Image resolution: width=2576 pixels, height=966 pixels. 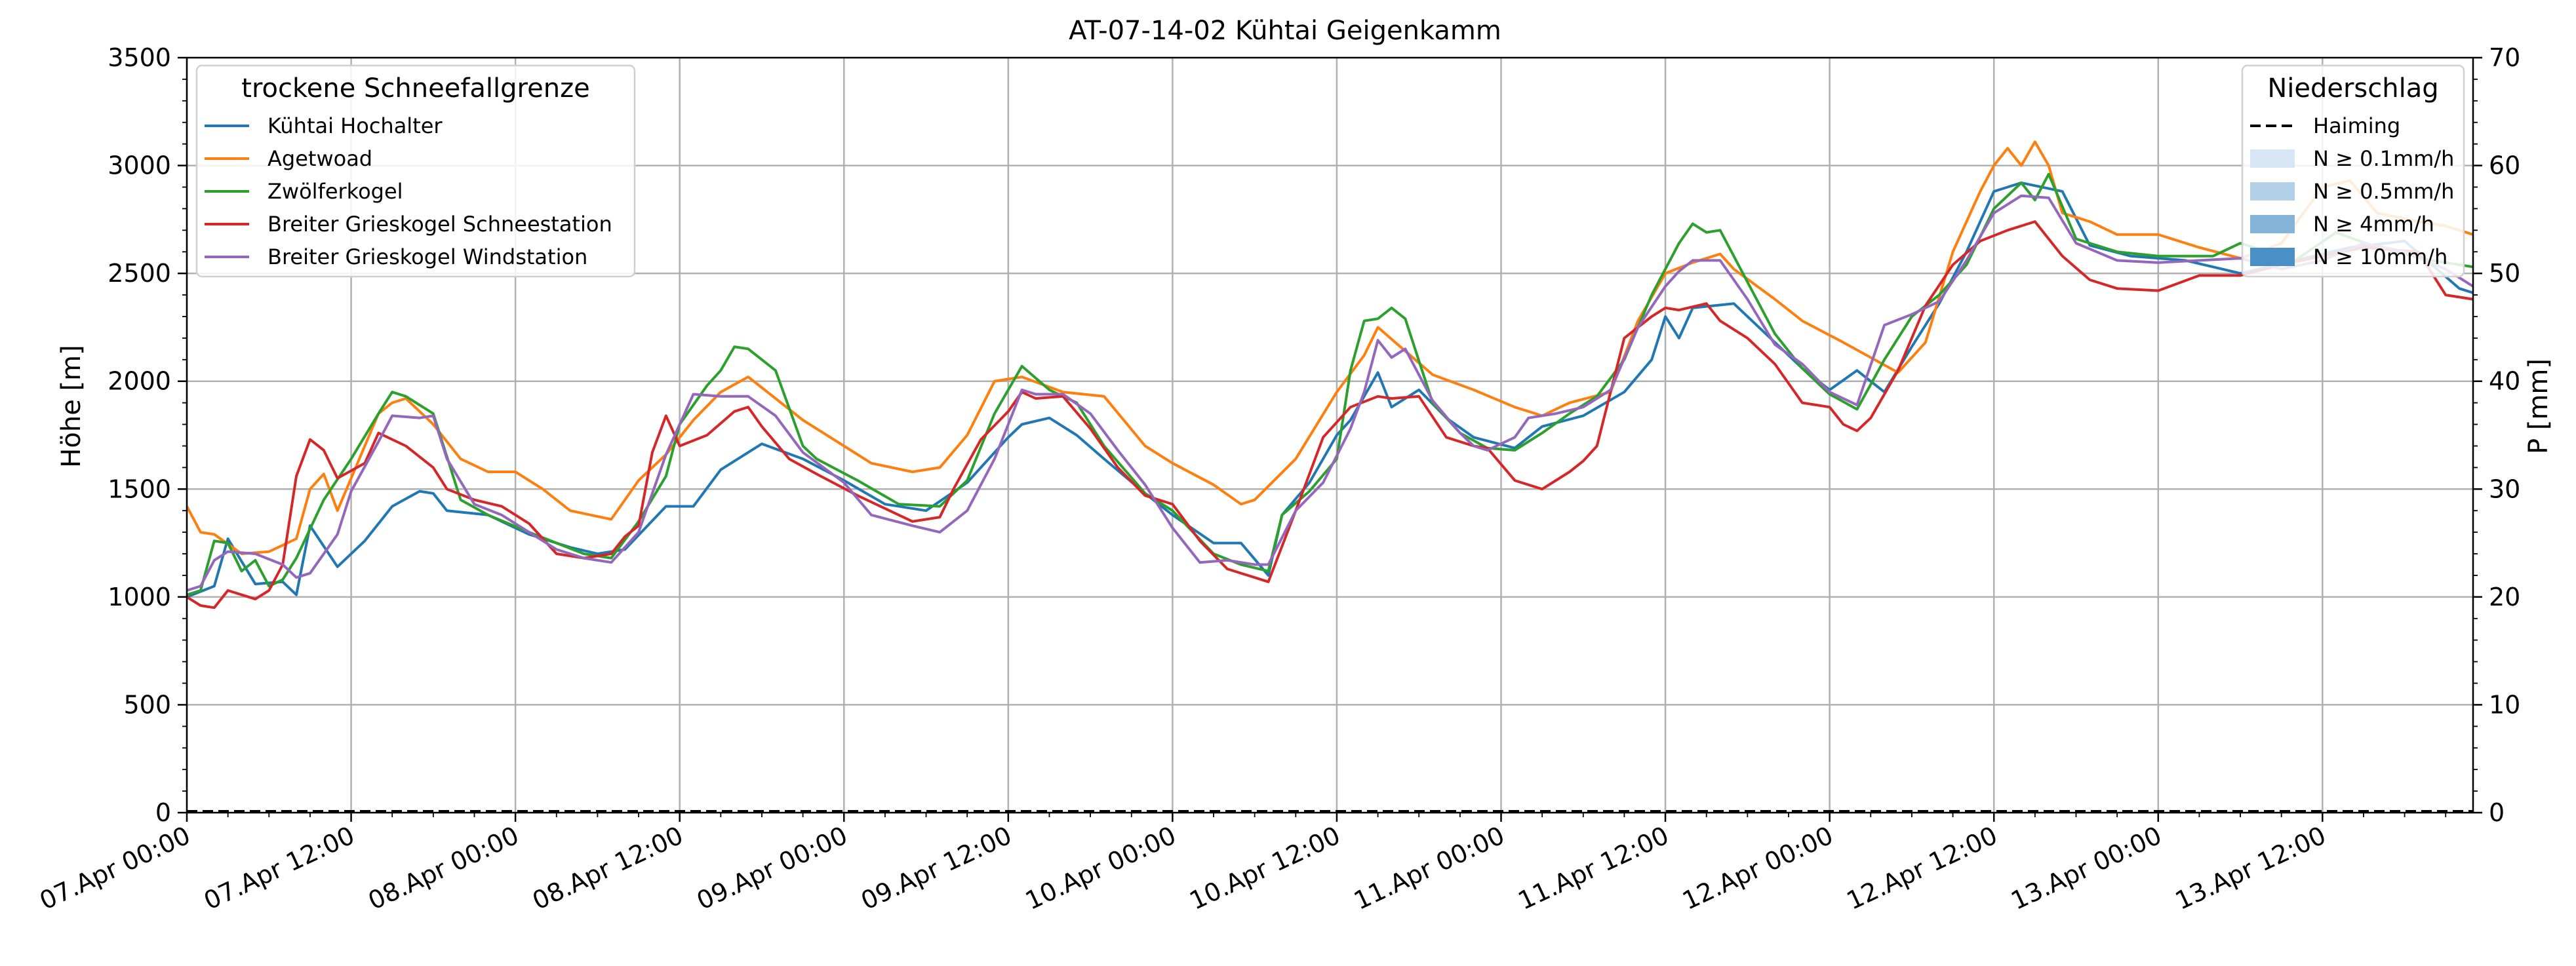 What do you see at coordinates (427, 256) in the screenshot?
I see `legend-label: Breiter Grieskogel Windstation` at bounding box center [427, 256].